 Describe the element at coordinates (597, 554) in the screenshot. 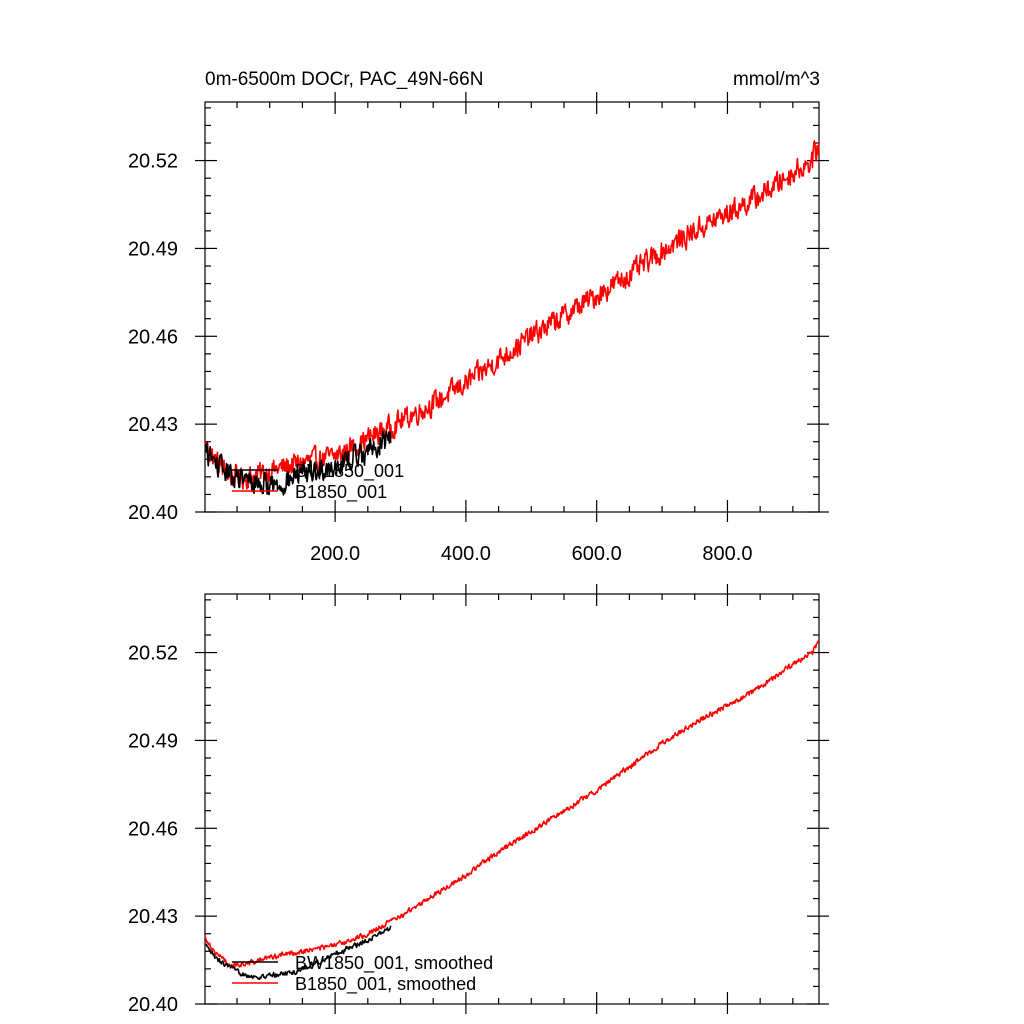

I see `x-tick-label: 600.0` at that location.